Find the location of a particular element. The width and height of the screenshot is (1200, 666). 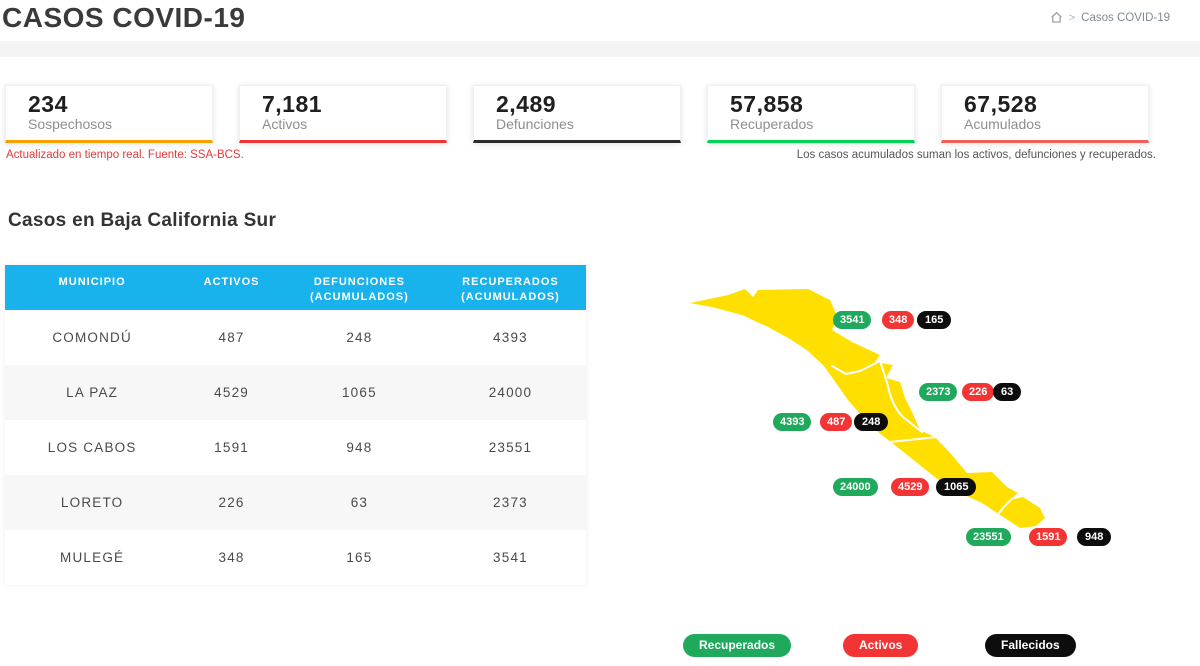

stat-card-sospechosos: 234 Sospechosos is located at coordinates (109, 114).